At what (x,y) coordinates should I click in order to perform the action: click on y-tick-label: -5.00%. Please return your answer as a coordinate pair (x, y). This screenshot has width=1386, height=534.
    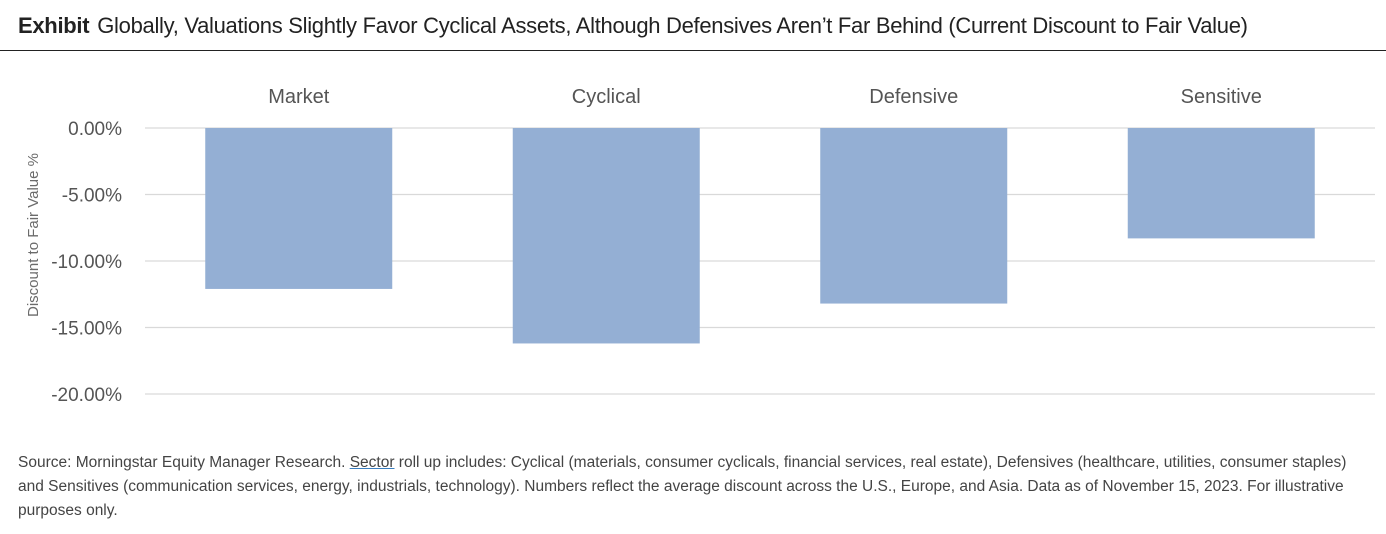
    Looking at the image, I should click on (92, 196).